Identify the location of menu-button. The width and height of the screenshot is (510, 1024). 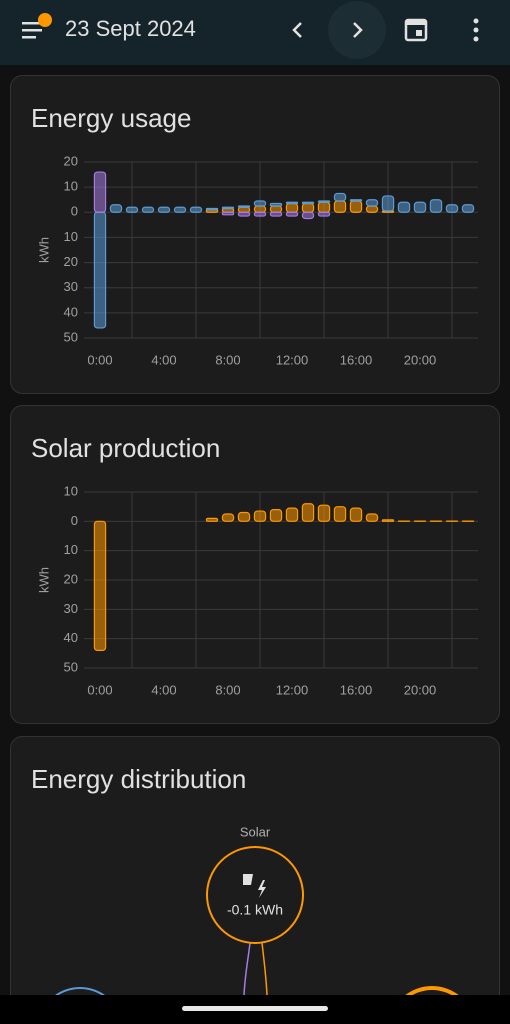
(37, 26).